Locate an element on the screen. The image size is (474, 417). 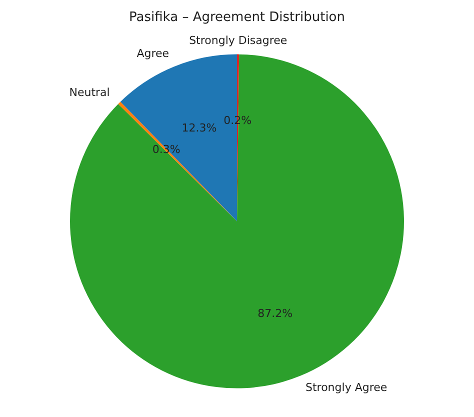
slice-label: Strongly Agree is located at coordinates (346, 387).